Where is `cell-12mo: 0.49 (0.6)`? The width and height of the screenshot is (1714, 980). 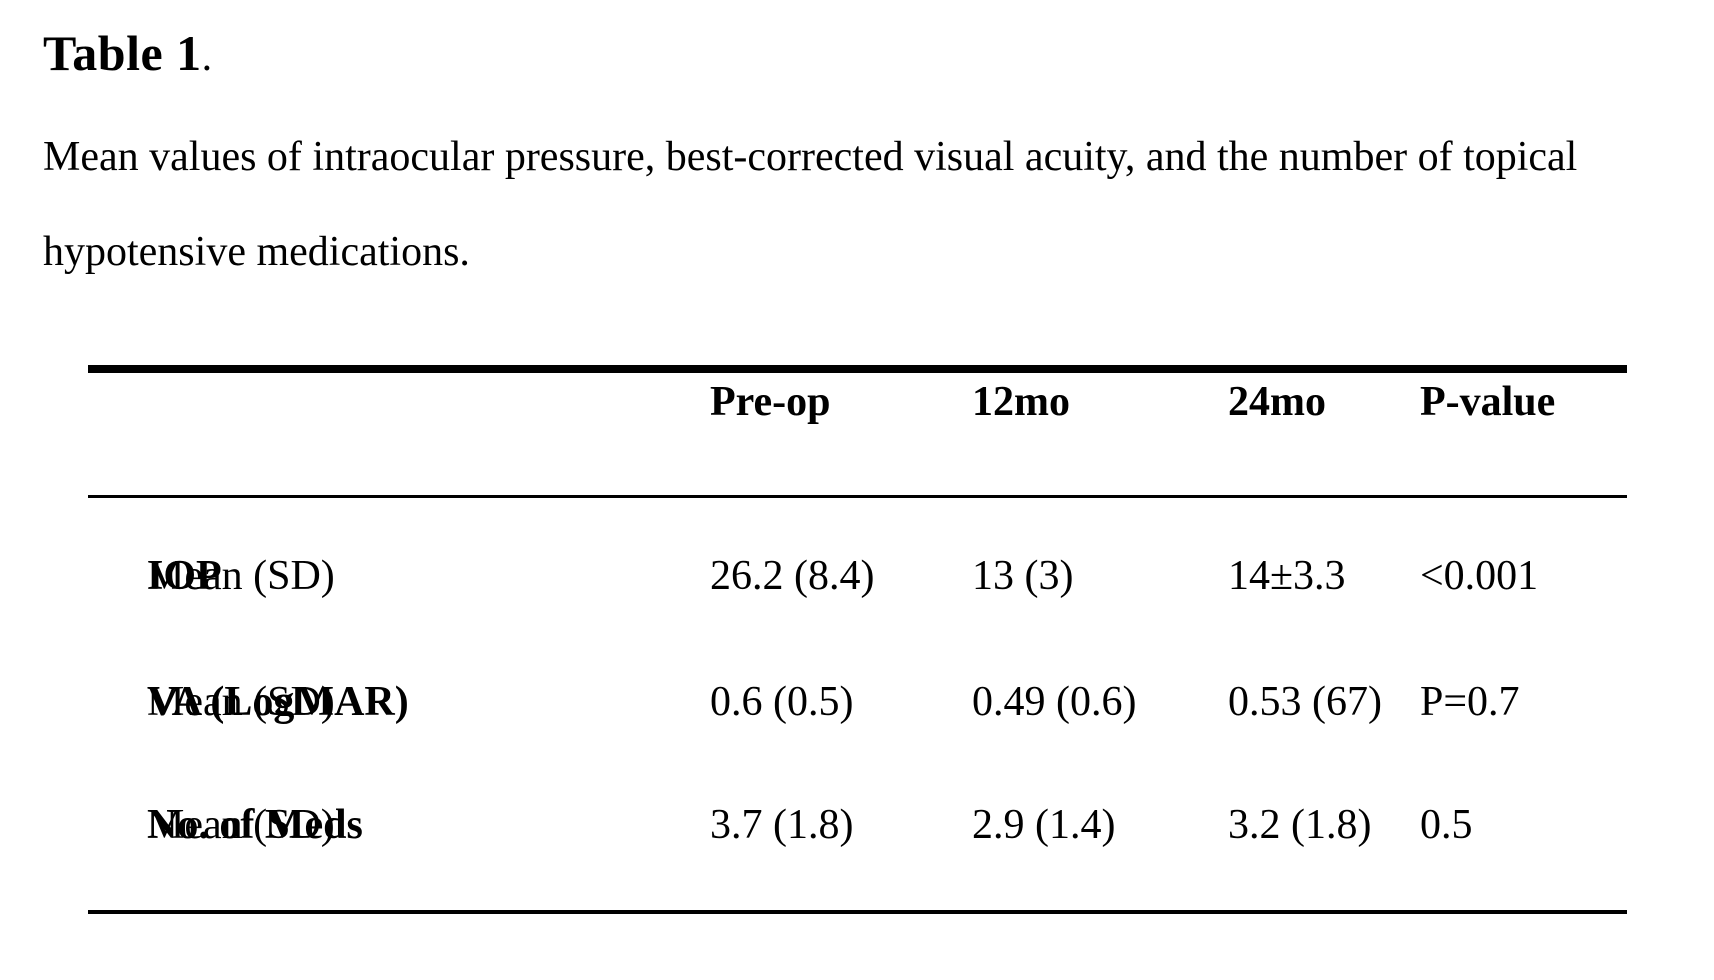
cell-12mo: 0.49 (0.6) is located at coordinates (1054, 702).